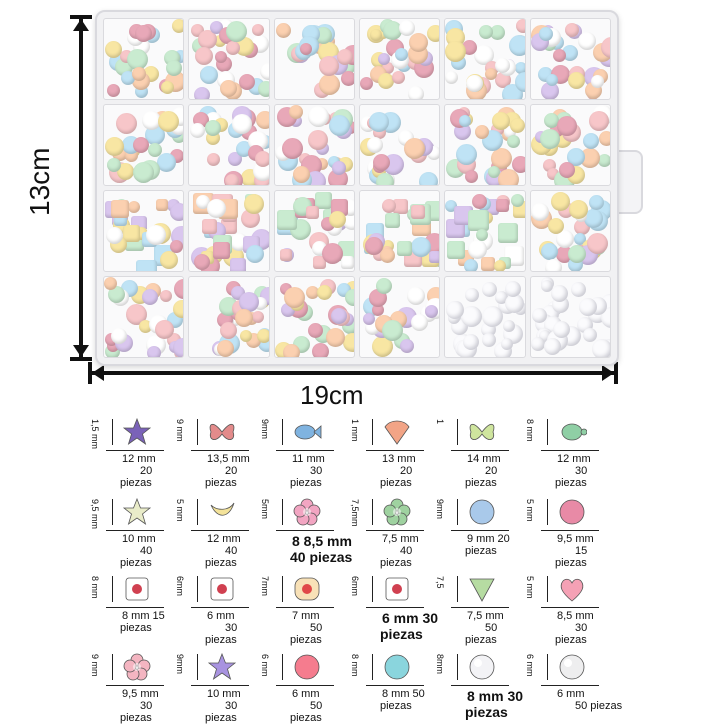  Describe the element at coordinates (306, 694) in the screenshot. I see `bead-size-label: 6 mm` at that location.